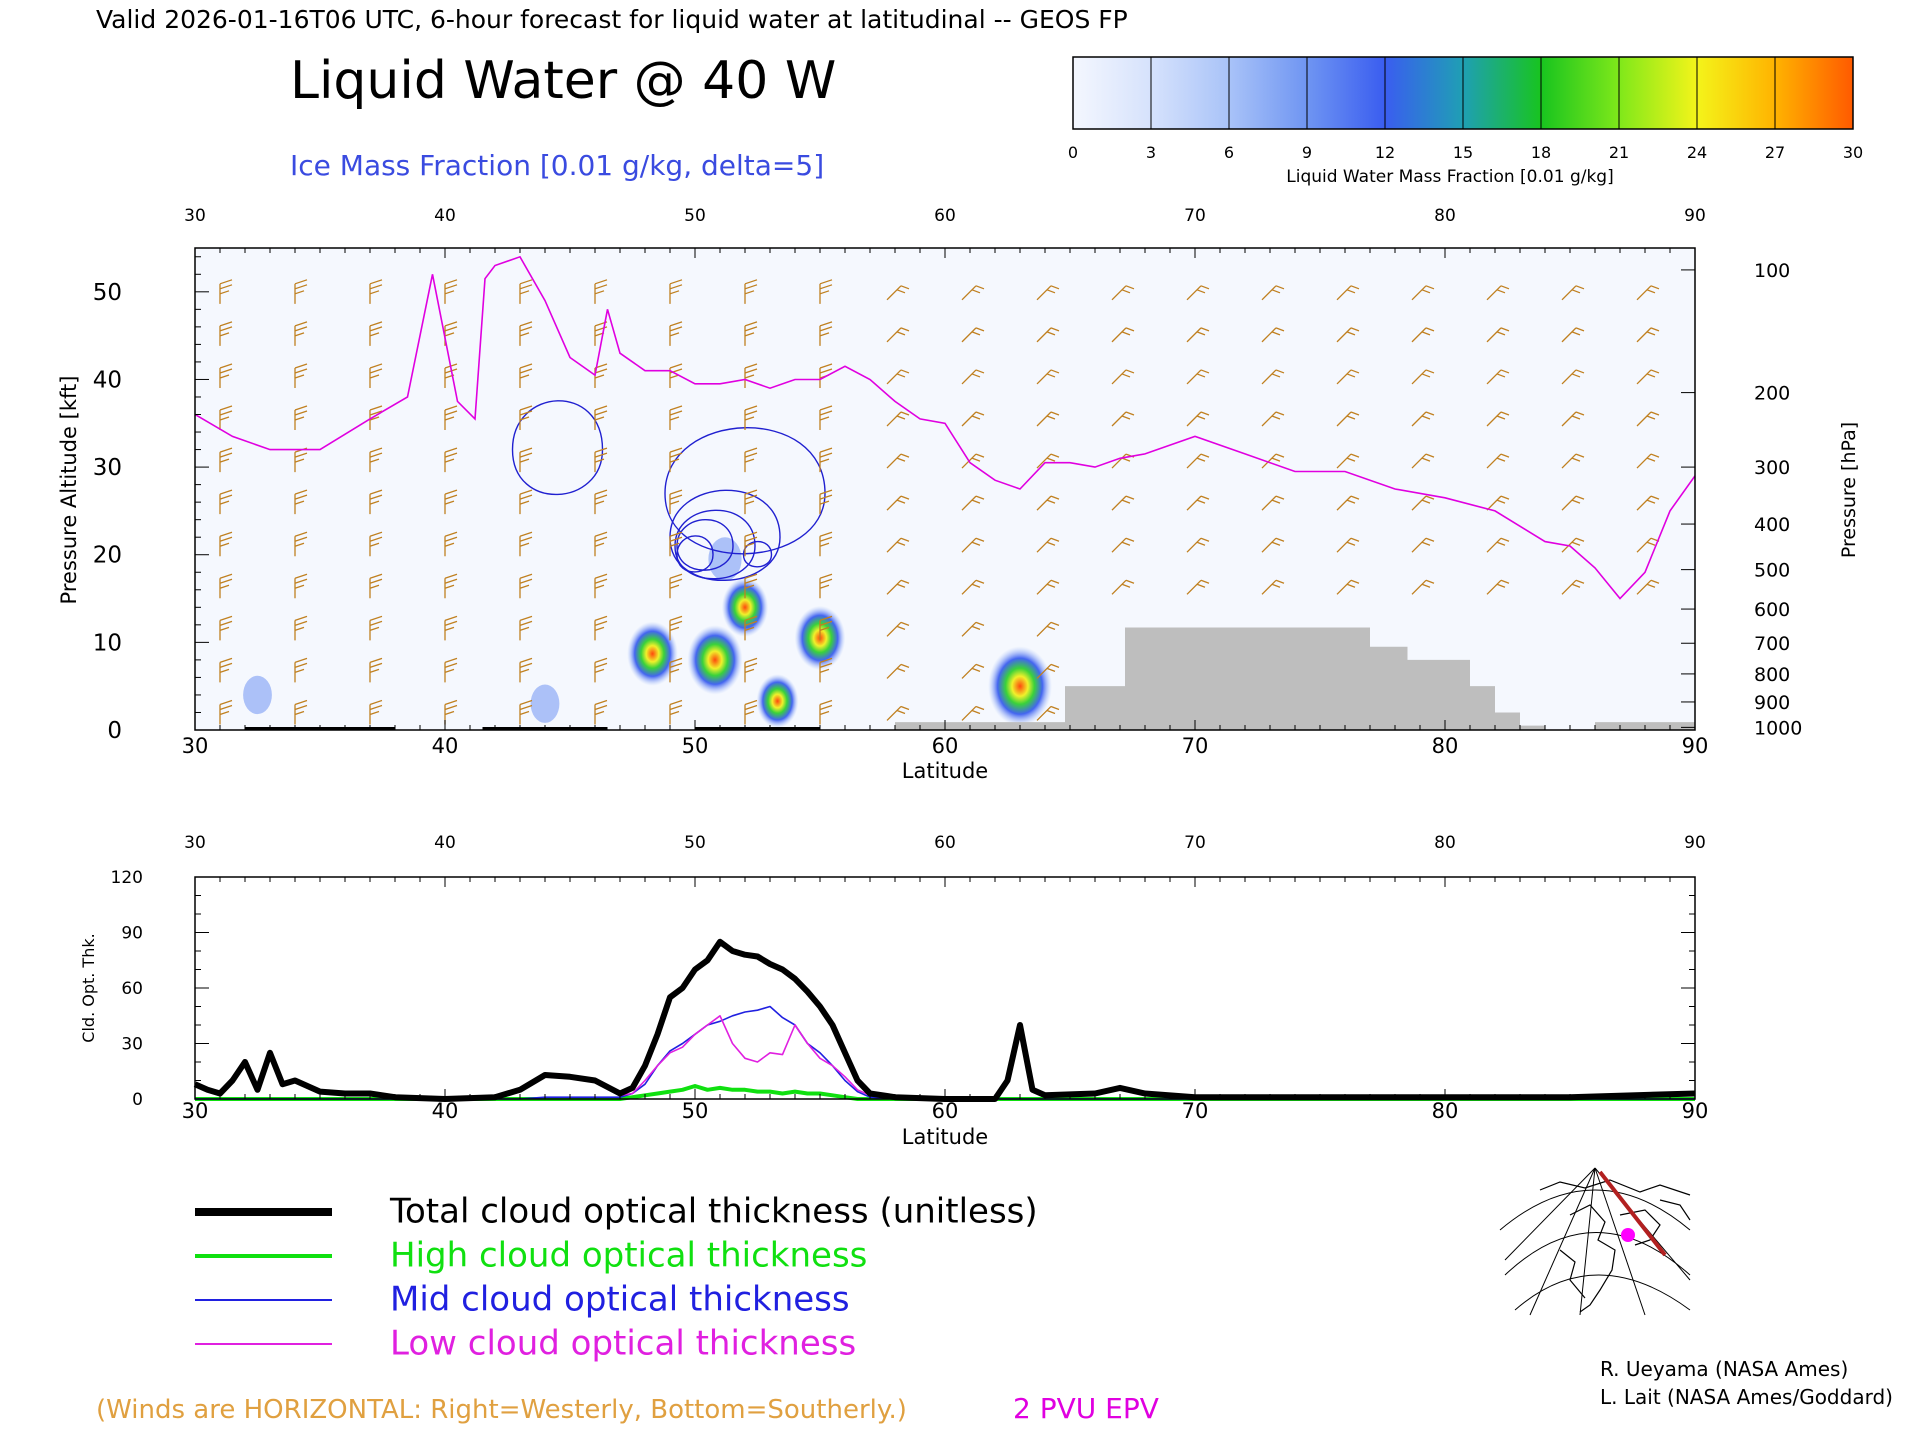 The height and width of the screenshot is (1440, 1920). What do you see at coordinates (1772, 571) in the screenshot?
I see `pressure-tick-label: 500` at bounding box center [1772, 571].